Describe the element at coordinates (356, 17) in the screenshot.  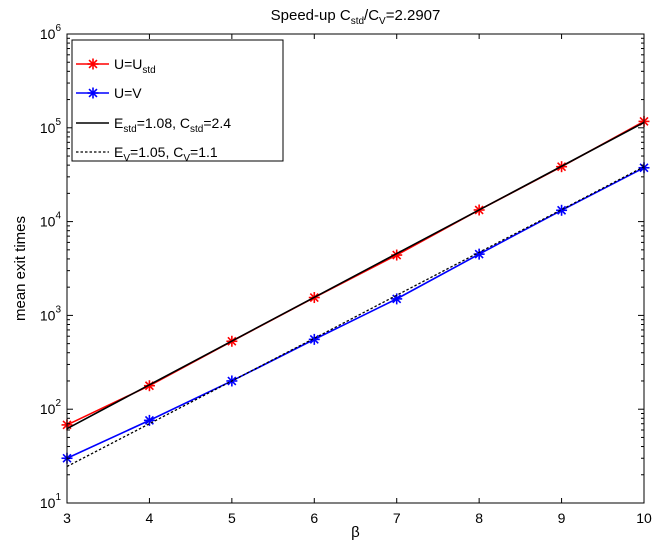
I see `chart-title: Speed-up Cstd/CV=2.2907` at that location.